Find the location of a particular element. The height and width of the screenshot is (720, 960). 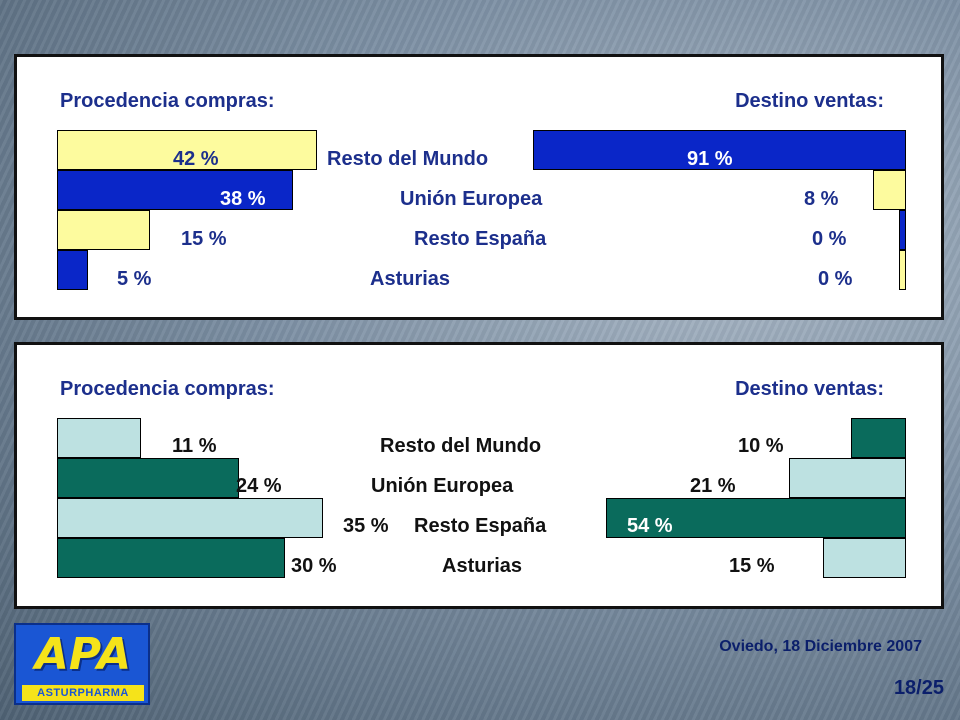

value-left-union-europea: 38 % is located at coordinates (243, 199).